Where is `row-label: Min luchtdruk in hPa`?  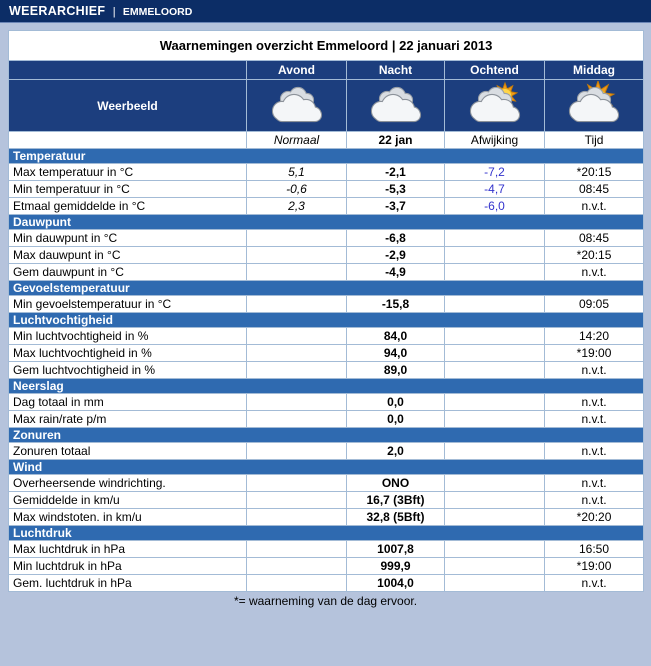 row-label: Min luchtdruk in hPa is located at coordinates (127, 566).